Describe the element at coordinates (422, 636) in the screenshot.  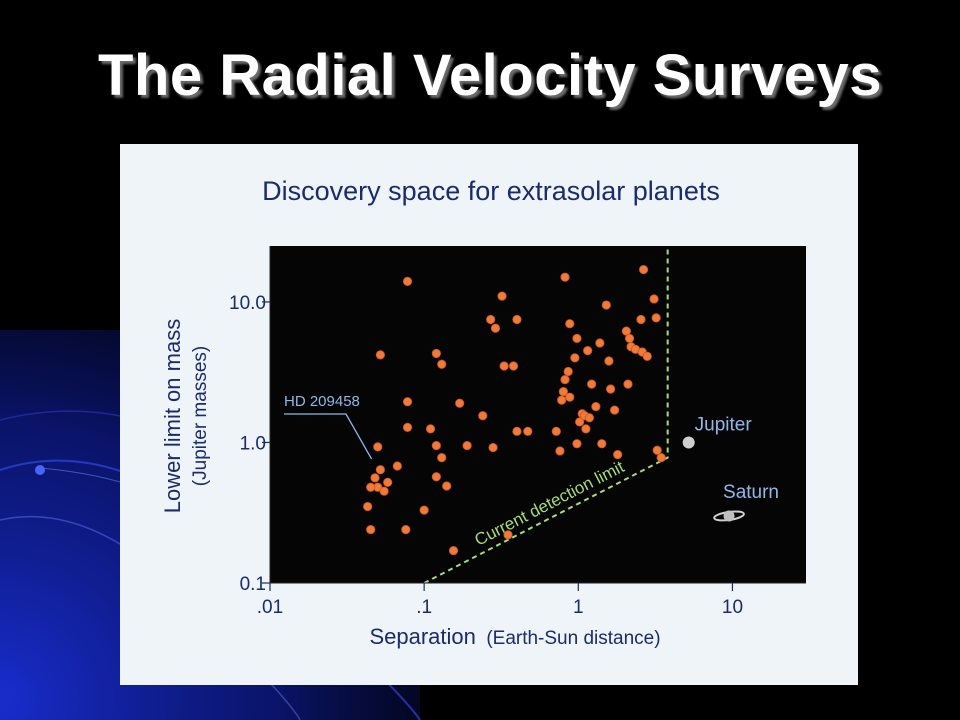
I see `x-axis-label-main: Separation` at that location.